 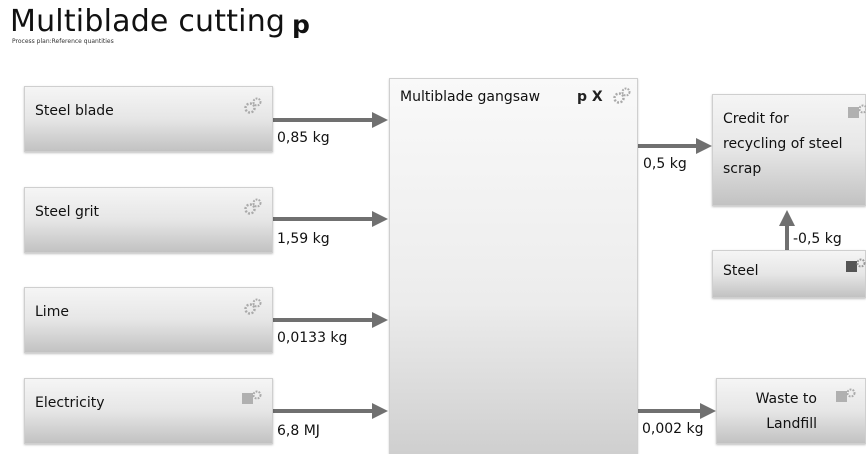 What do you see at coordinates (148, 21) in the screenshot?
I see `page-title: Multiblade cutting` at bounding box center [148, 21].